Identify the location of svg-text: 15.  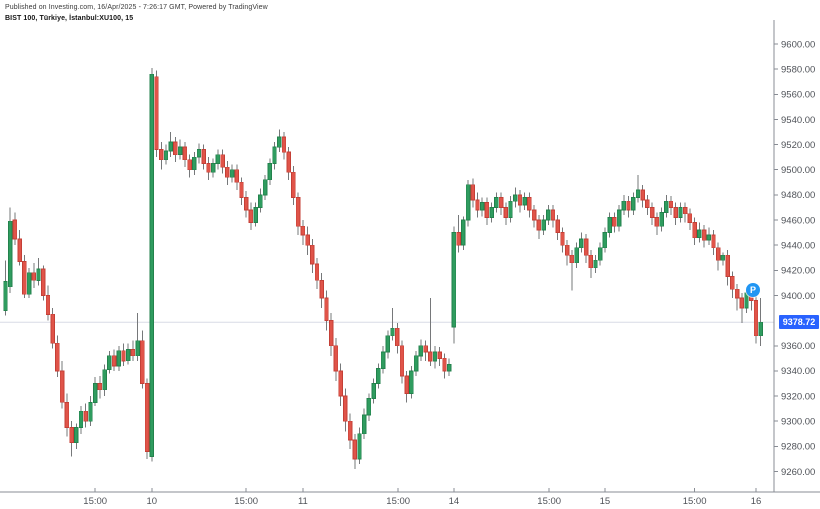
(605, 501).